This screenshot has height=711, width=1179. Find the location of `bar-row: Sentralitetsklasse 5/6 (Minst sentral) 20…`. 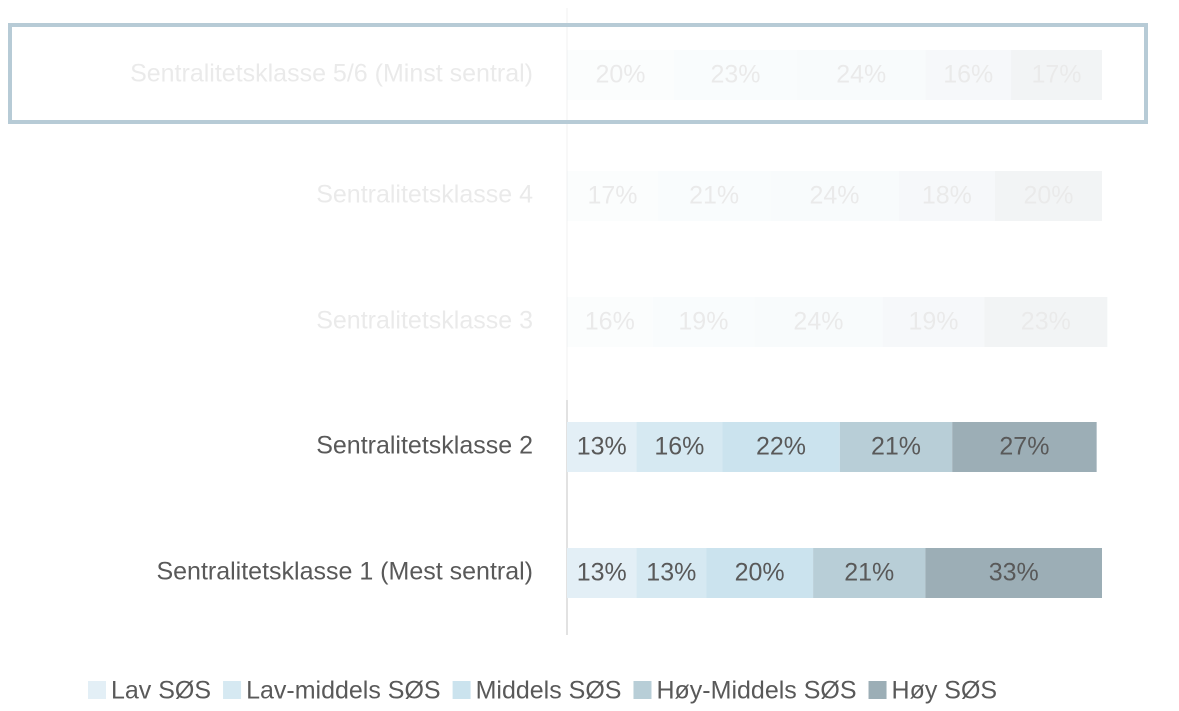

bar-row: Sentralitetsklasse 5/6 (Minst sentral) 20… is located at coordinates (616, 75).